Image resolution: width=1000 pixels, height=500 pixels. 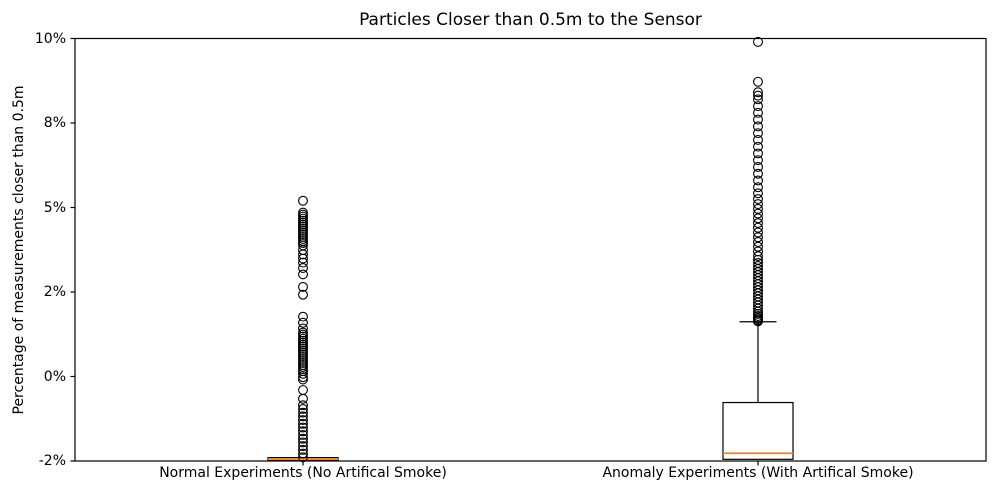 I want to click on y-tick-label: 5%, so click(x=54, y=207).